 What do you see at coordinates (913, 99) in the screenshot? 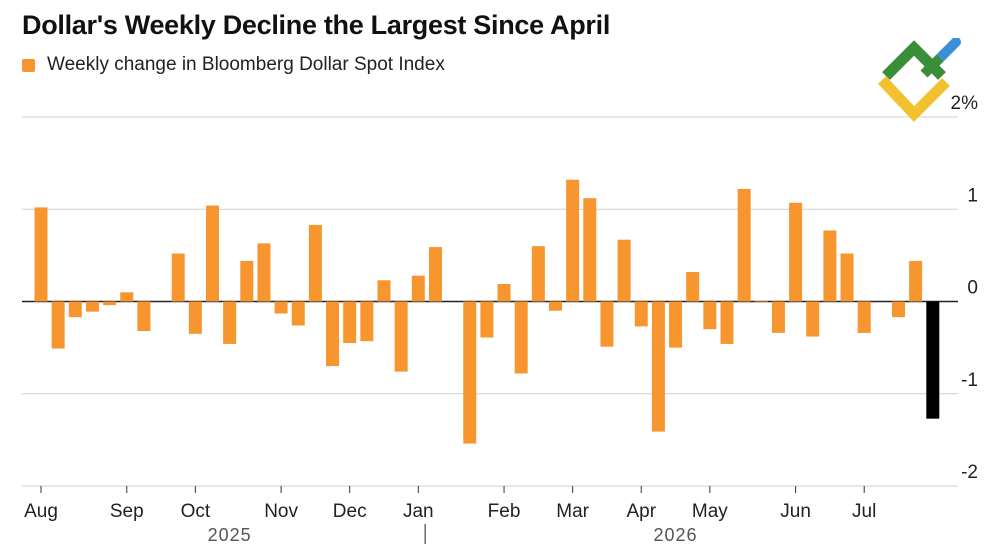
I see `logo-yellow-chevron` at bounding box center [913, 99].